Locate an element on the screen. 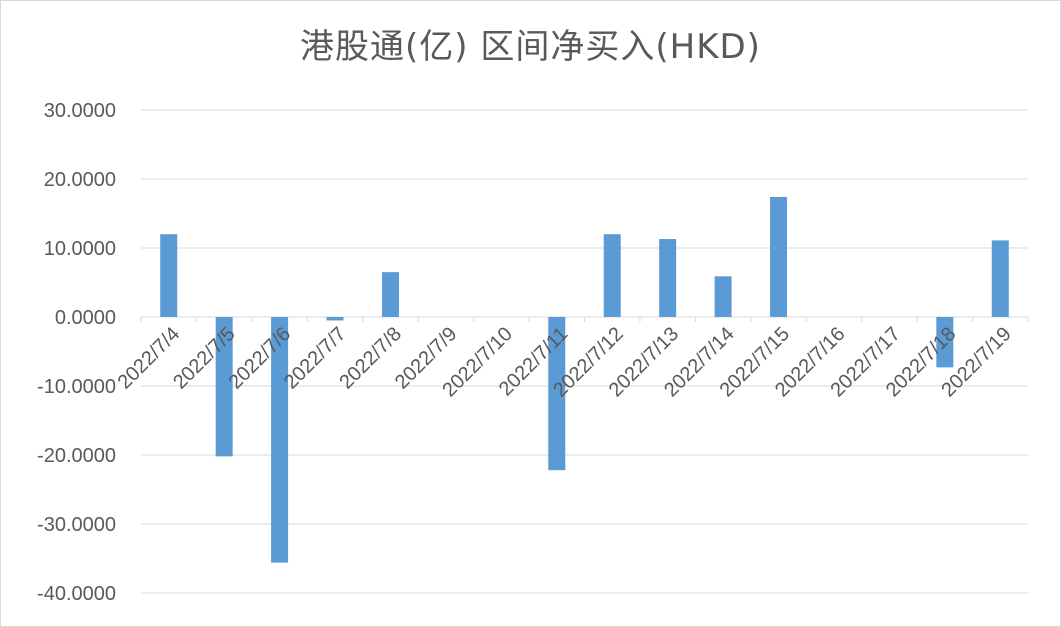 This screenshot has width=1061, height=627. y-tick-label: -30.0000 is located at coordinates (76, 525).